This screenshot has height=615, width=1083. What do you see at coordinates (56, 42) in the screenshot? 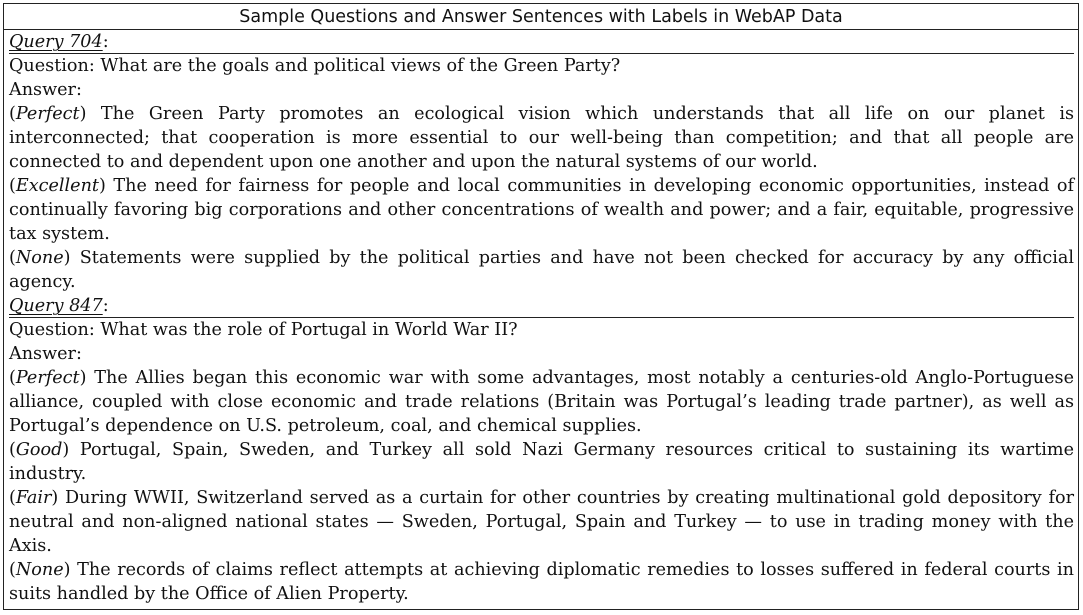
I see `query-704-label: Query 704` at bounding box center [56, 42].